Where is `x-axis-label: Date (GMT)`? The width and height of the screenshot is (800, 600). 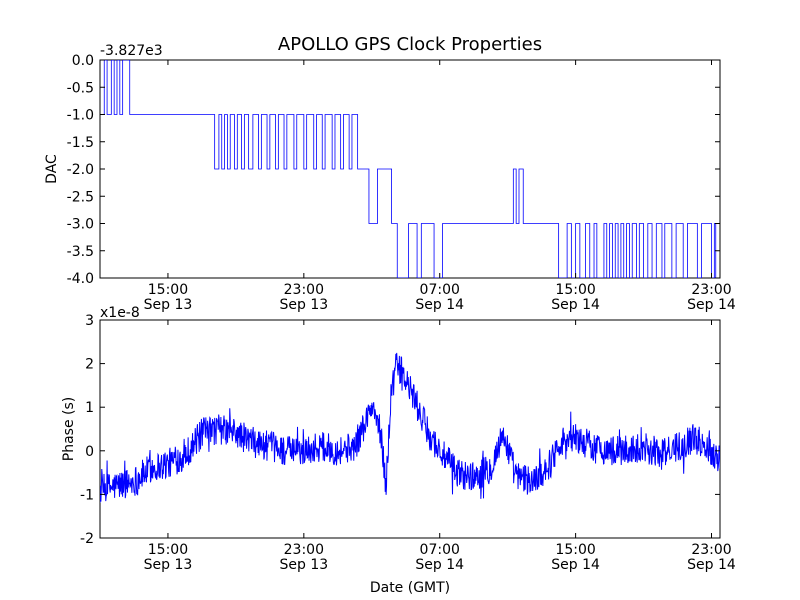
x-axis-label: Date (GMT) is located at coordinates (410, 588).